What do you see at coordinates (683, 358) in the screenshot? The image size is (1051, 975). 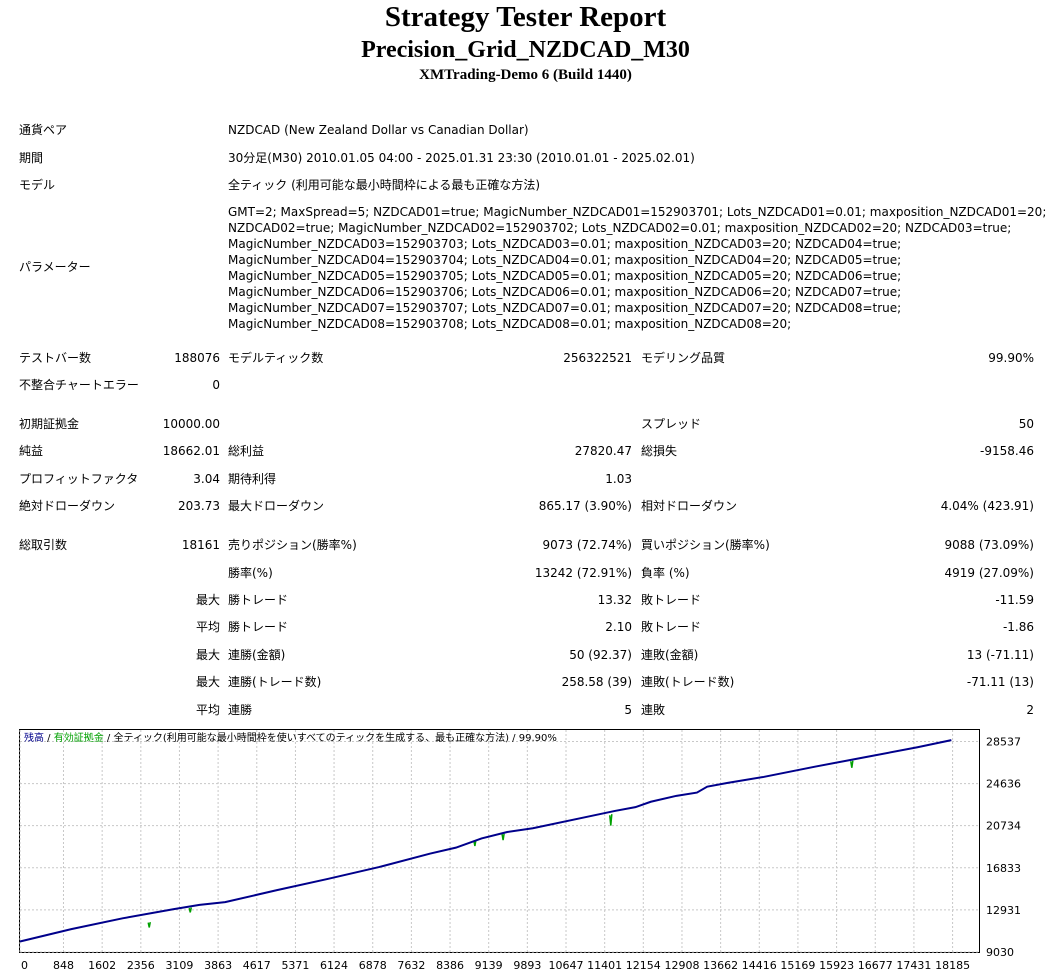 I see `quality-label: モデリング品質` at bounding box center [683, 358].